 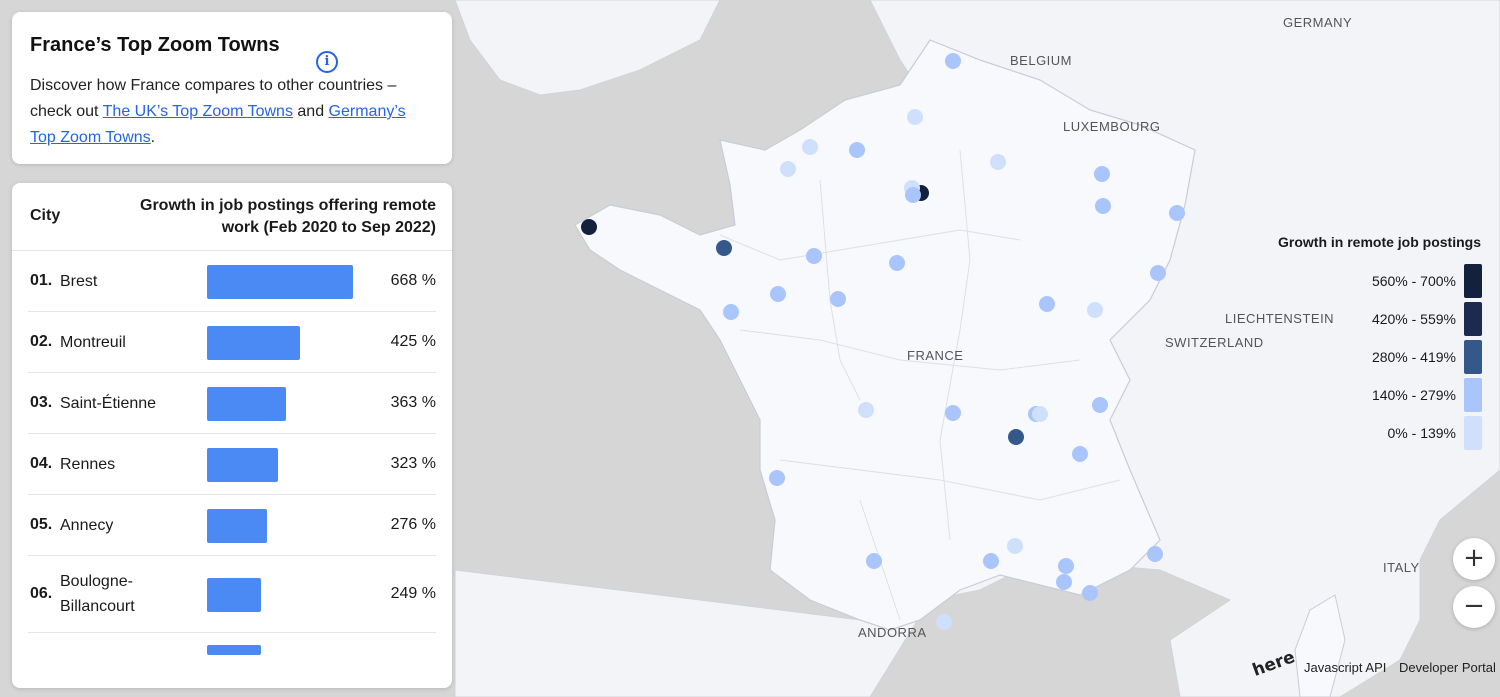 What do you see at coordinates (153, 137) in the screenshot?
I see `info-text-end: .` at bounding box center [153, 137].